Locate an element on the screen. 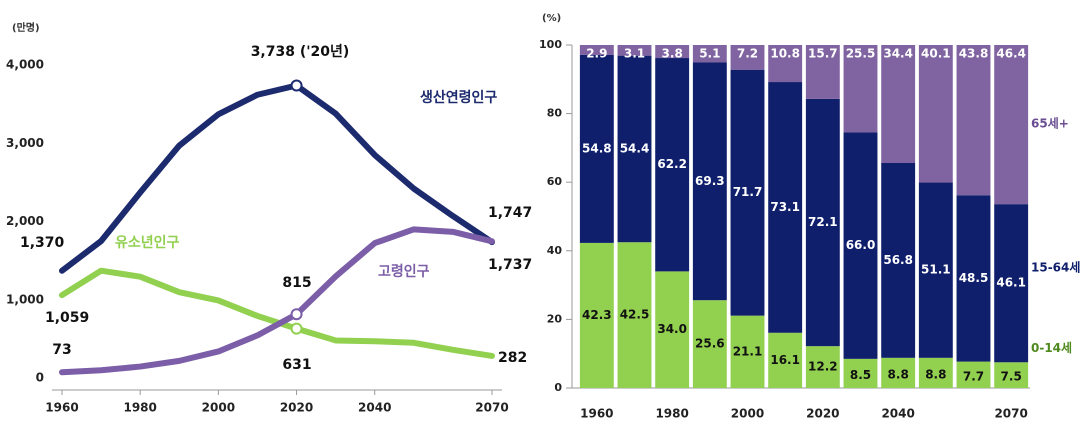  y-tick-label: 100 is located at coordinates (550, 44).